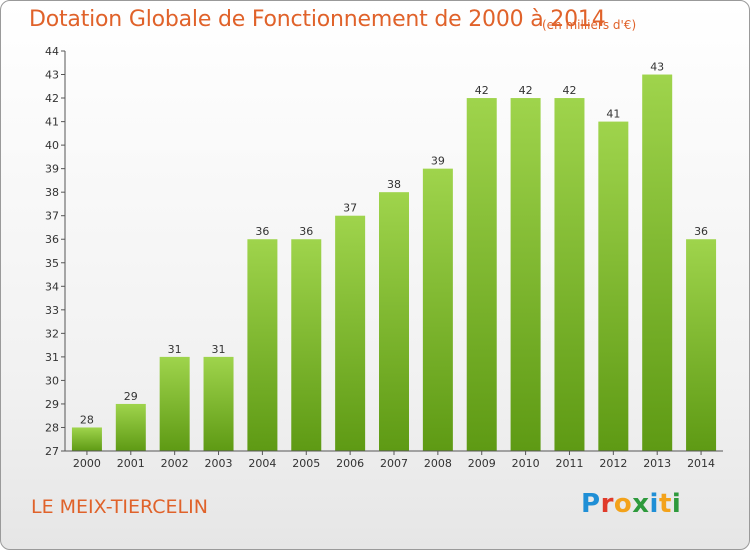 This screenshot has width=750, height=550. I want to click on x-tick-label-2014: 2014, so click(701, 463).